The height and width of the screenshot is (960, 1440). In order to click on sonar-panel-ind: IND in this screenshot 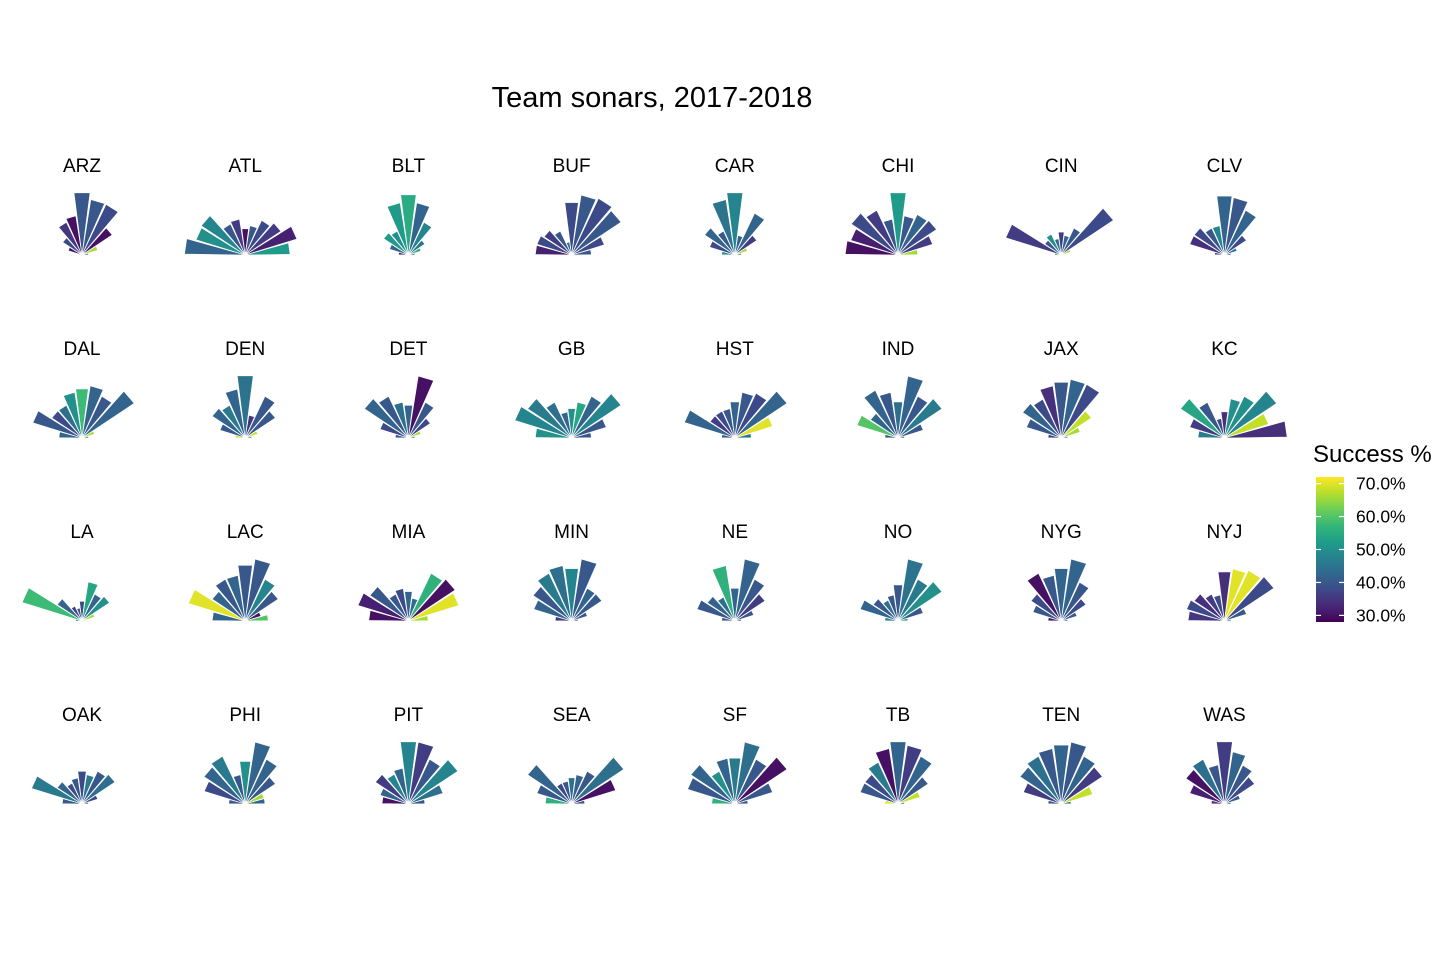, I will do `click(899, 389)`.